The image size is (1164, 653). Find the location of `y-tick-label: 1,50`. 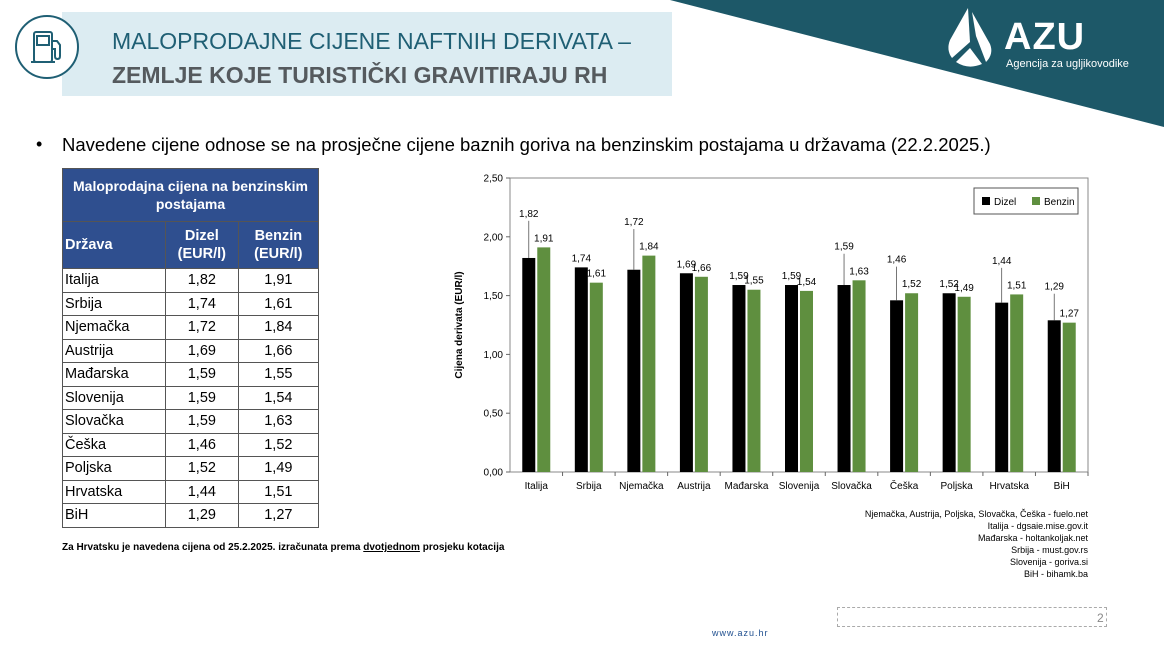

y-tick-label: 1,50 is located at coordinates (494, 296).